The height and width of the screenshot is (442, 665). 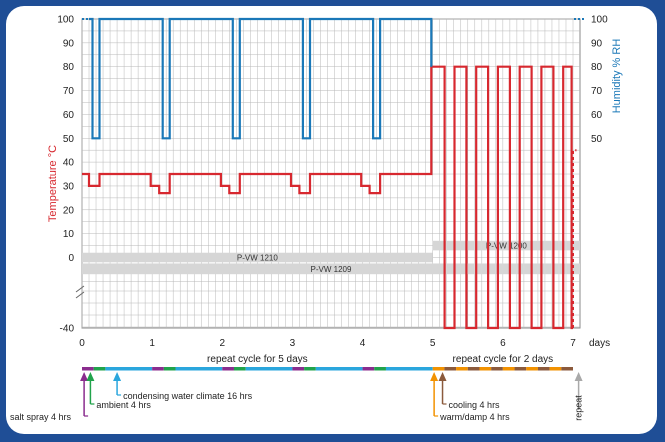 I want to click on band-label: P-VW 1200, so click(x=506, y=246).